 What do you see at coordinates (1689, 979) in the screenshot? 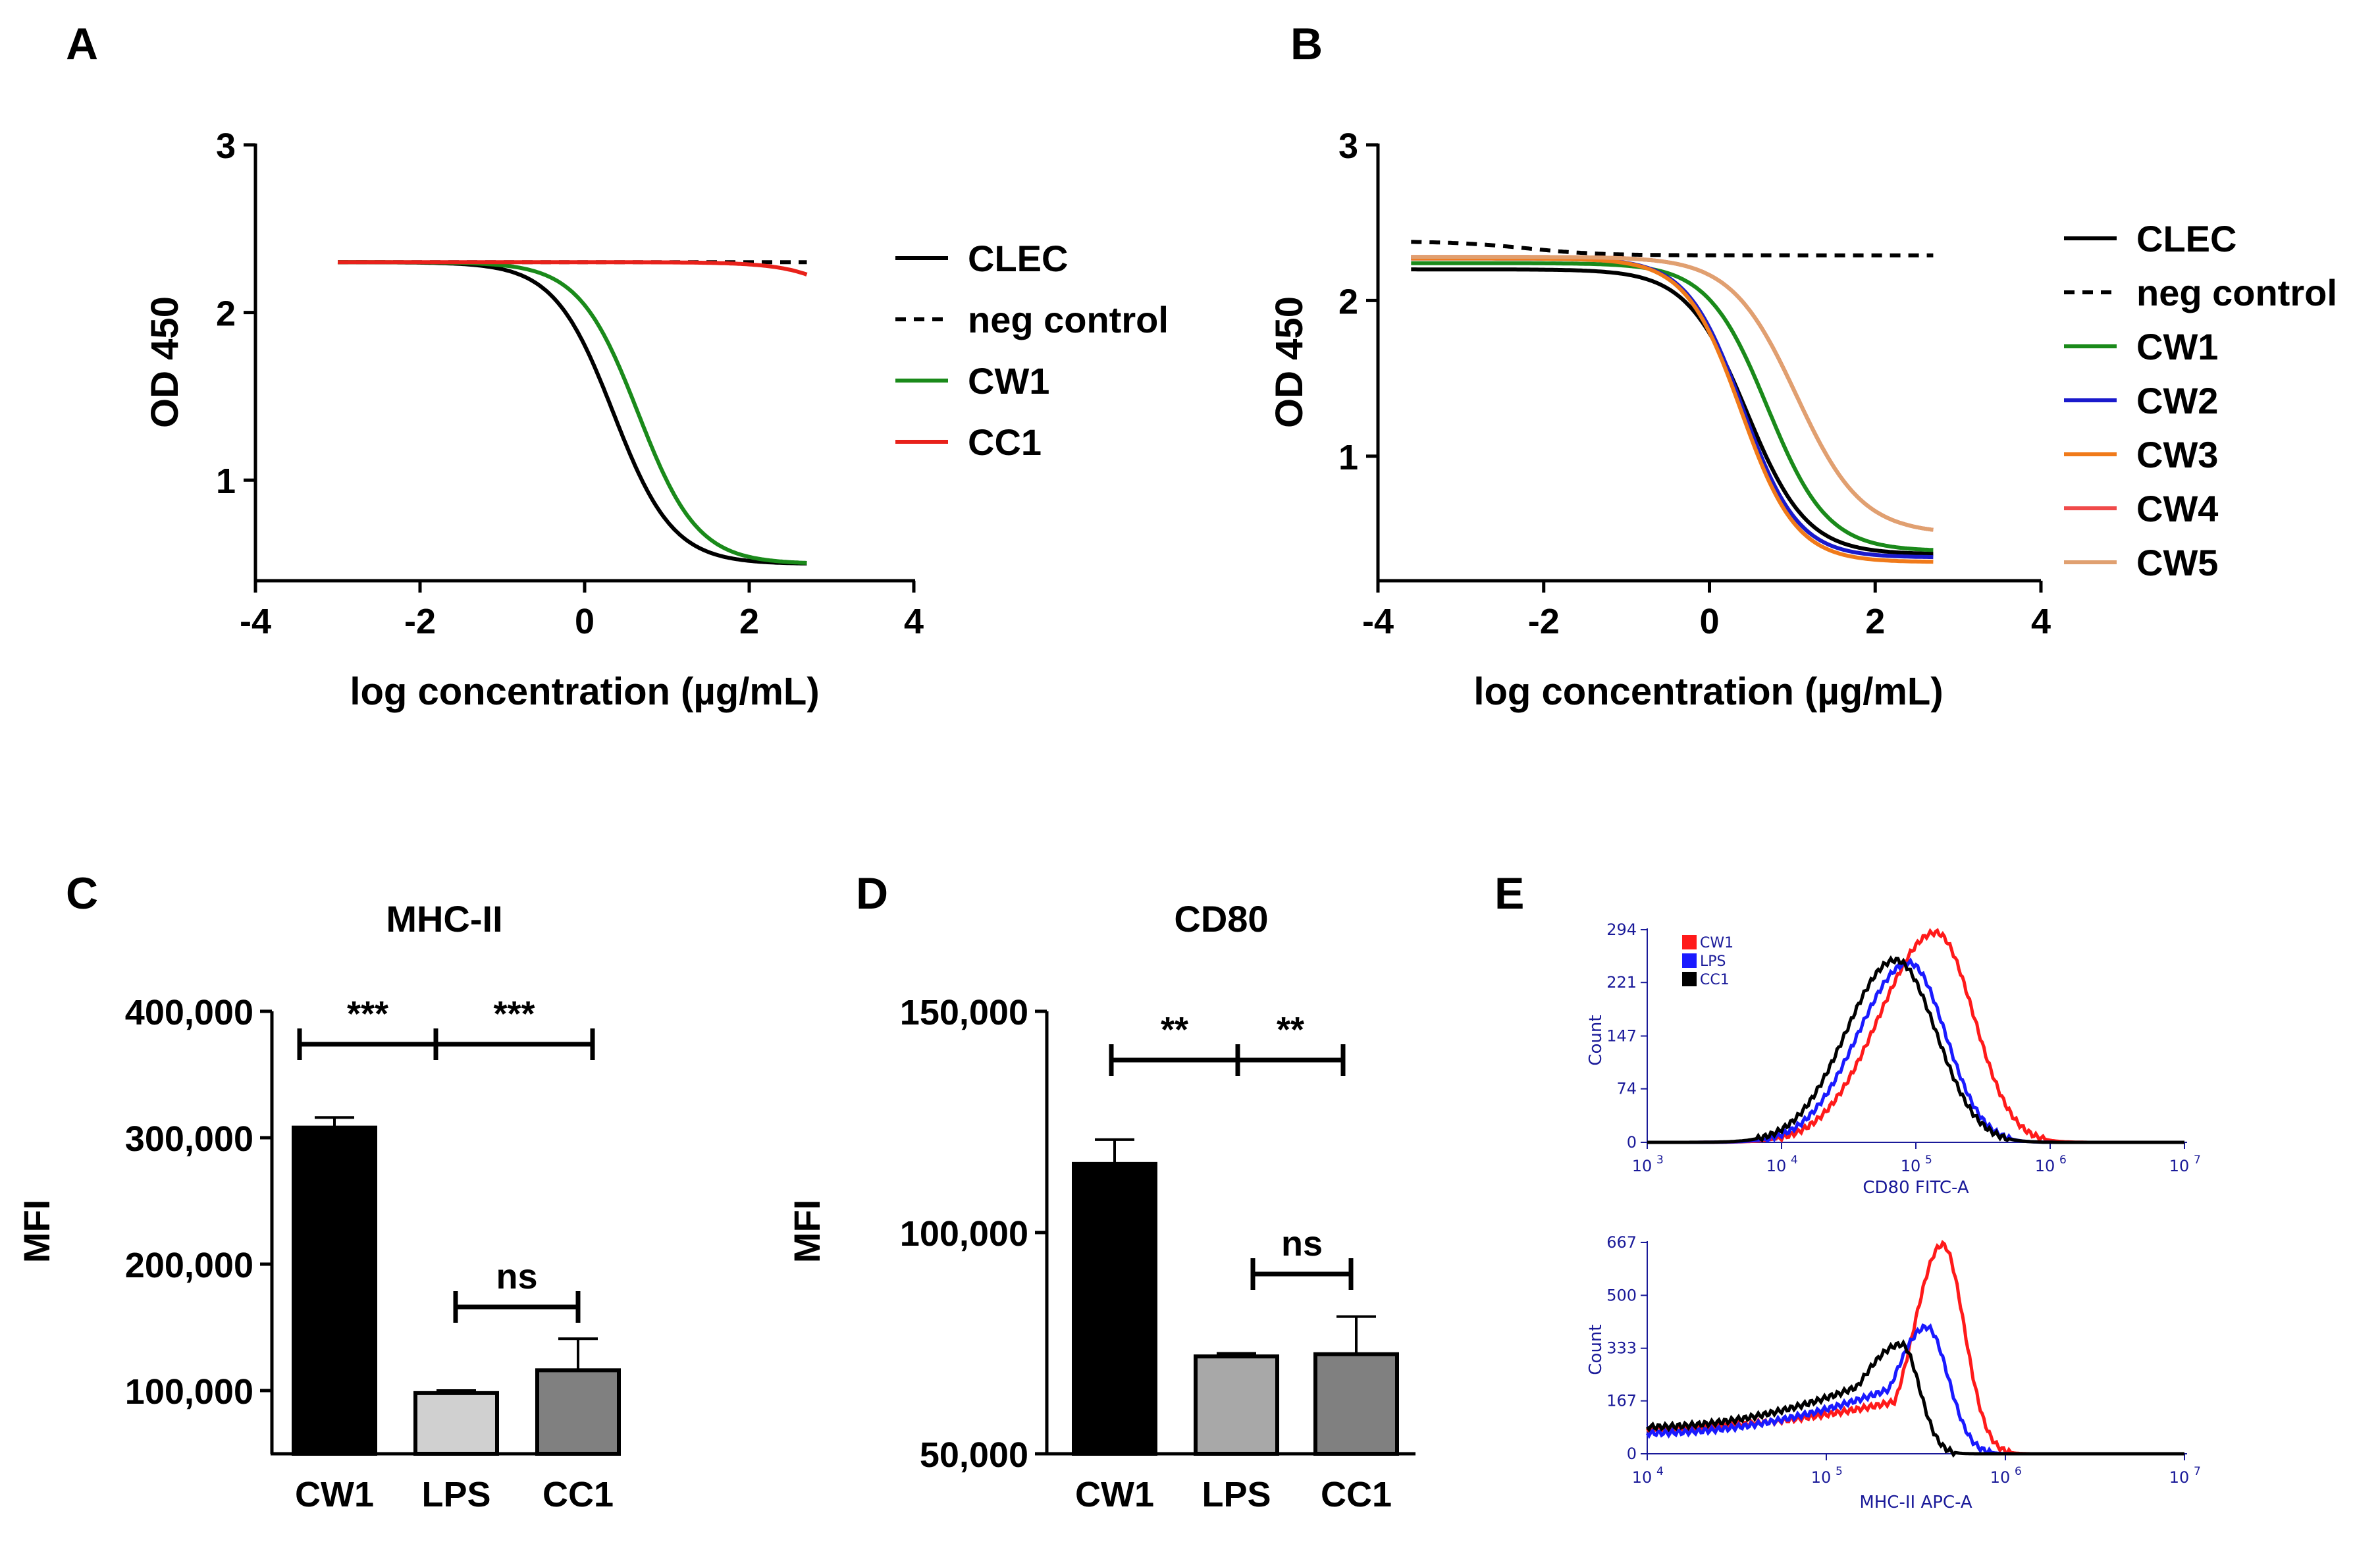
I see `e-legend-swatch-cc1` at bounding box center [1689, 979].